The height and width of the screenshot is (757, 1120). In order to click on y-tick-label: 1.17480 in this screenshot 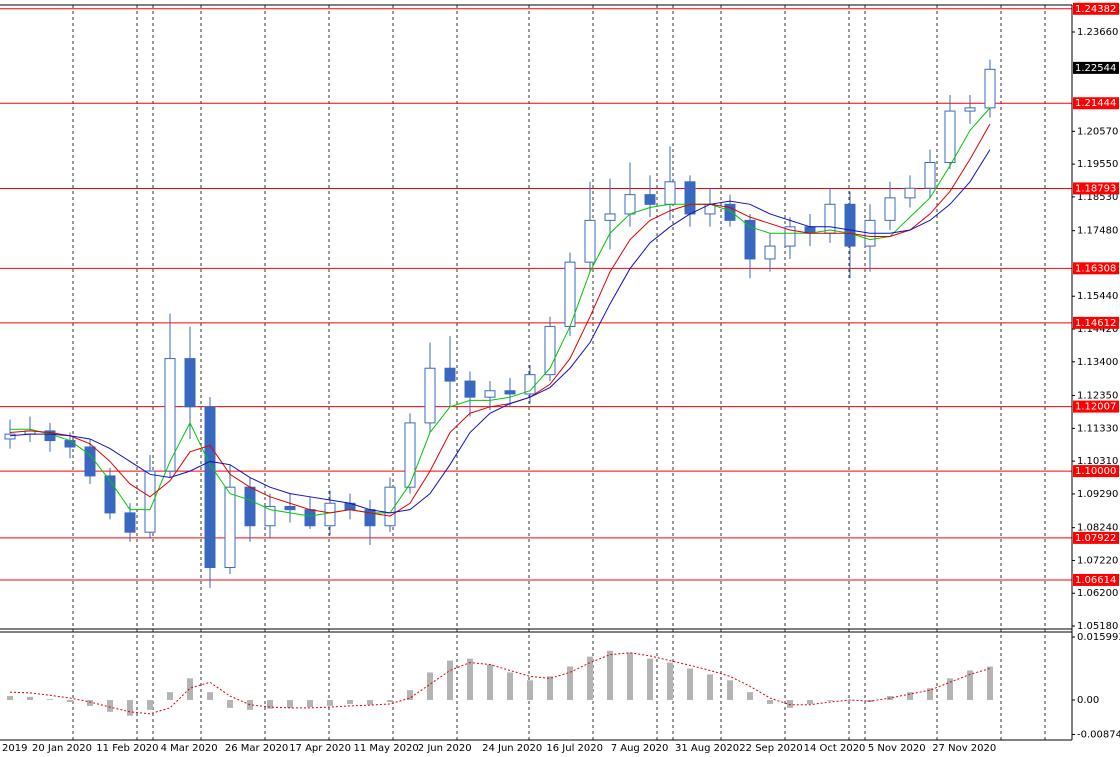, I will do `click(1097, 231)`.